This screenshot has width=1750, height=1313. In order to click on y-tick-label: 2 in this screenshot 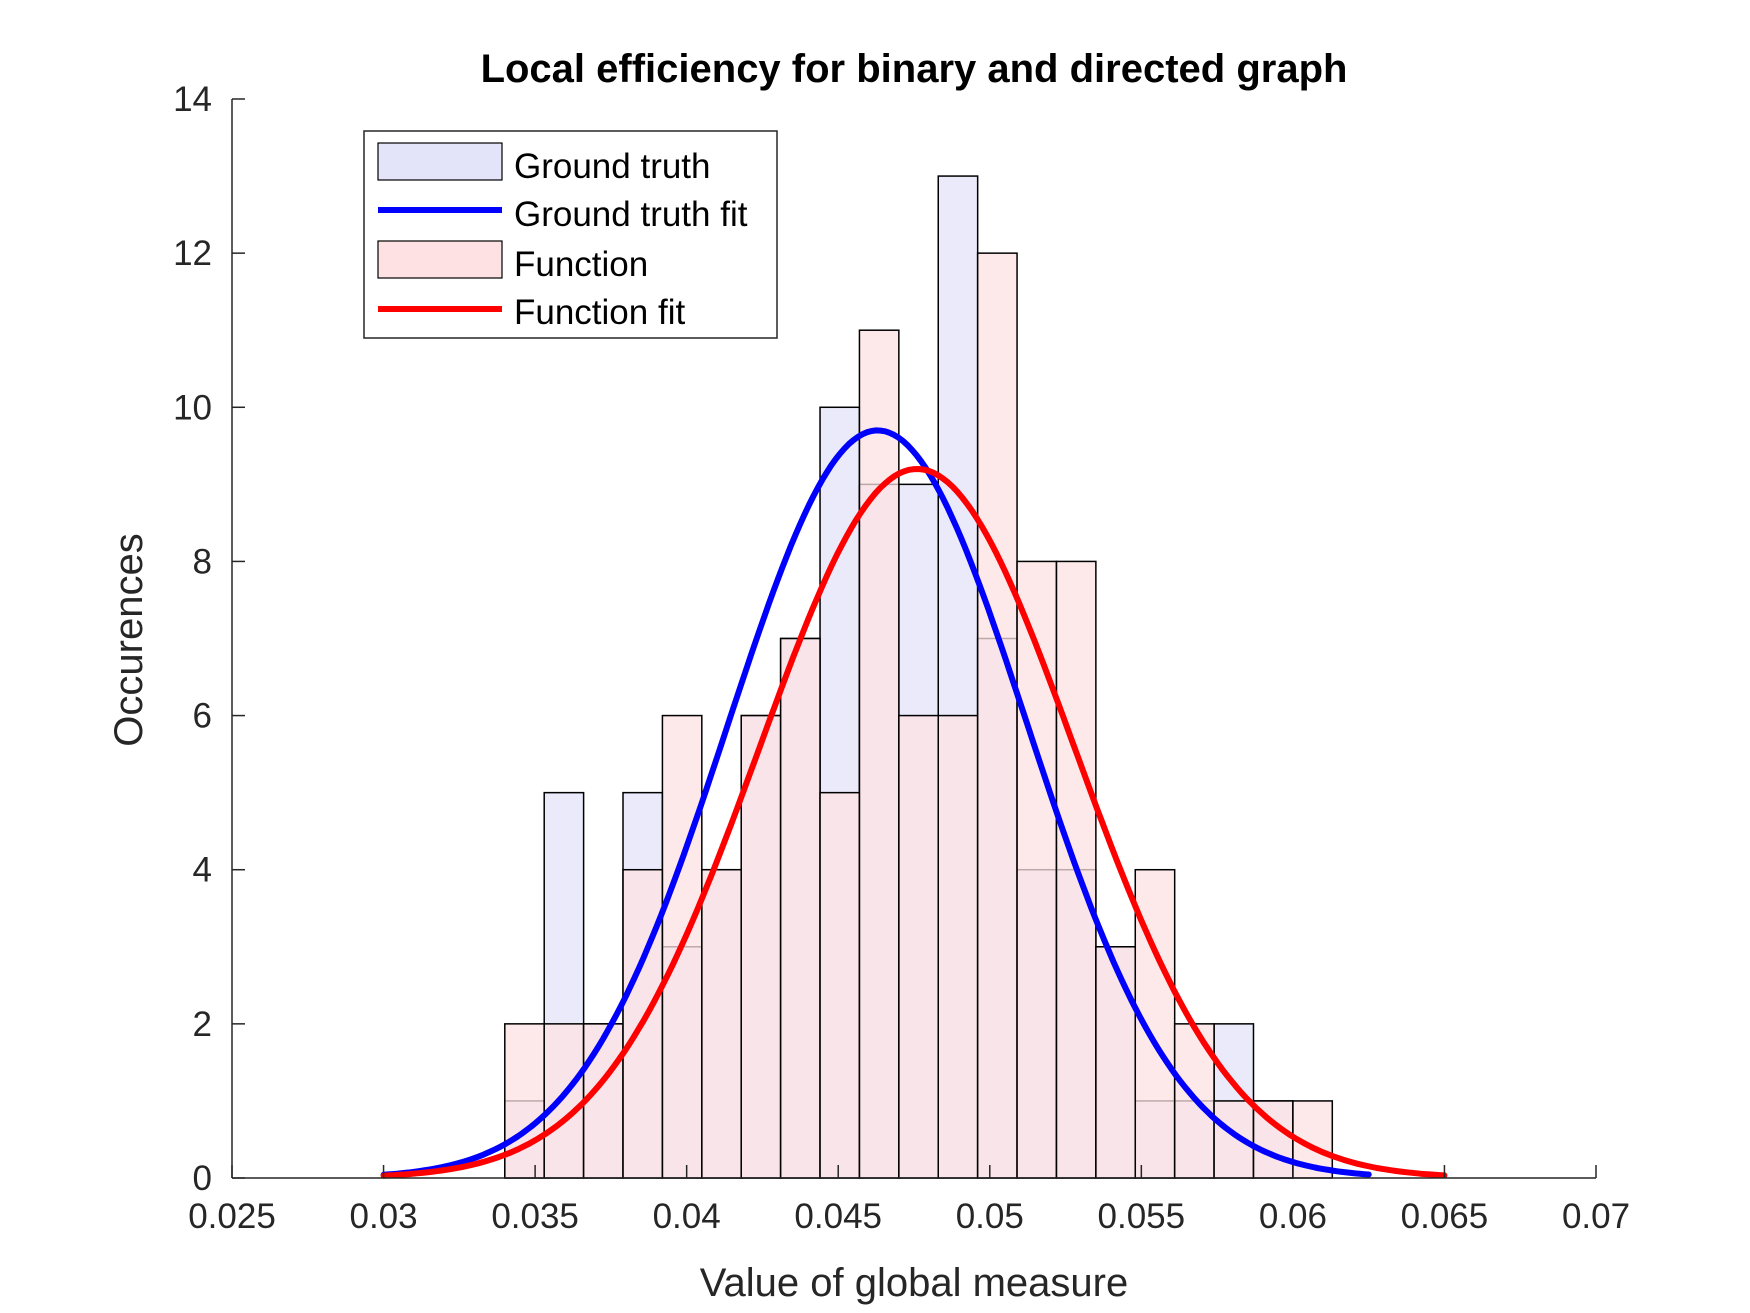, I will do `click(202, 1024)`.